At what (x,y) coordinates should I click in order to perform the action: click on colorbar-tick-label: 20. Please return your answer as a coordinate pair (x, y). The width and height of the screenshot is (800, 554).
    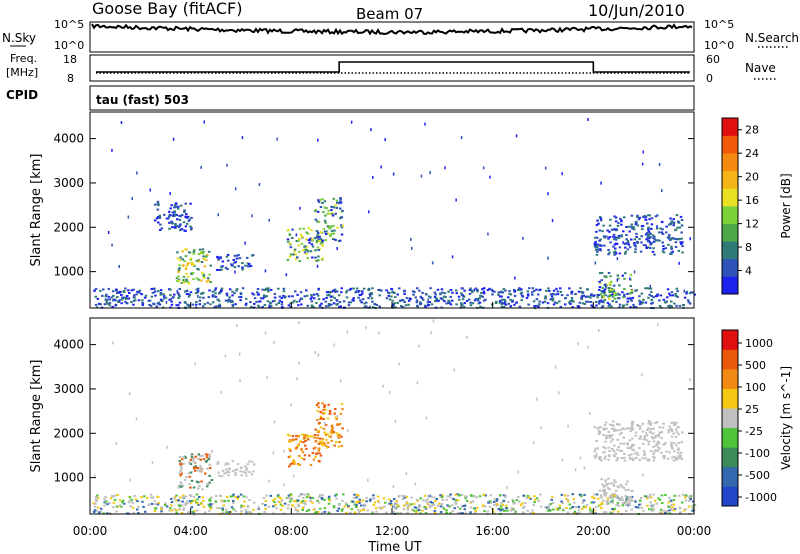
    Looking at the image, I should click on (752, 177).